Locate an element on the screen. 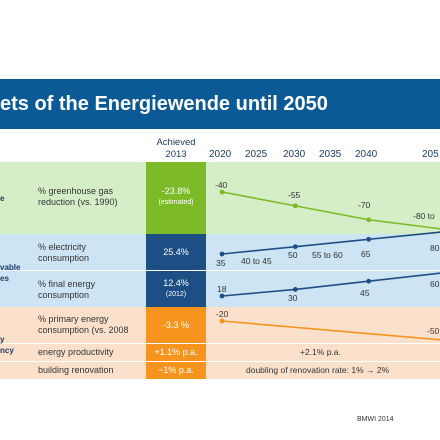  year-2050: 205 is located at coordinates (430, 154).